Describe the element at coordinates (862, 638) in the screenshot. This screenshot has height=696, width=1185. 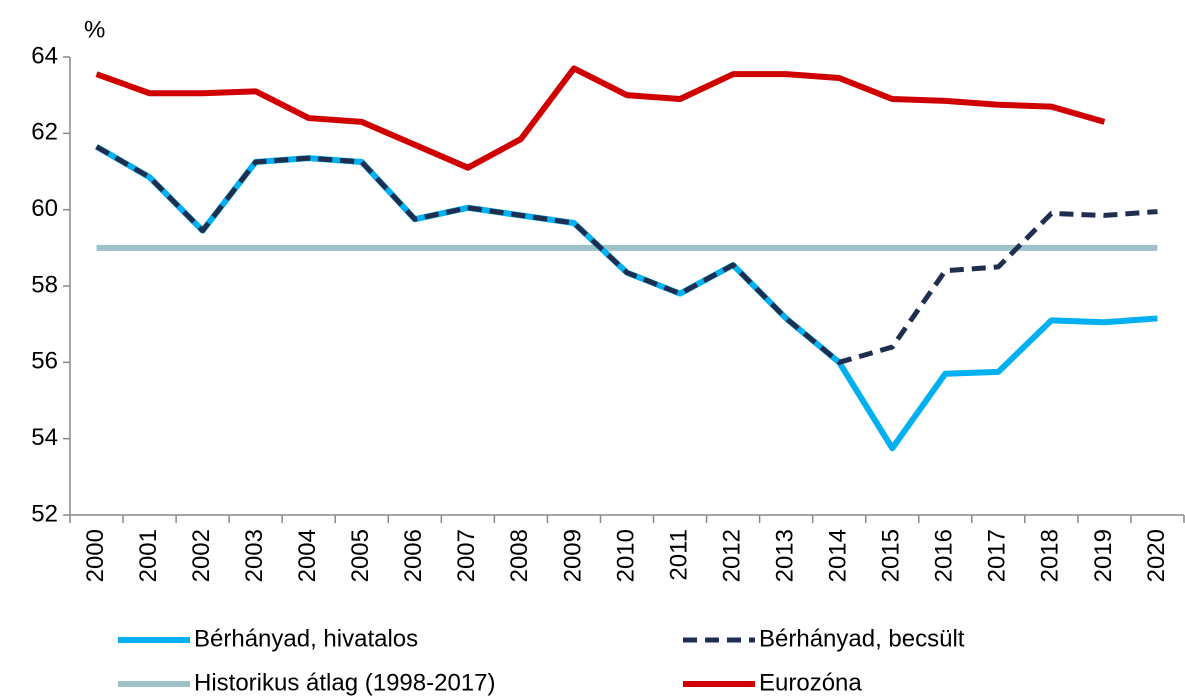
I see `legend-label: Bérhányad, becsült` at that location.